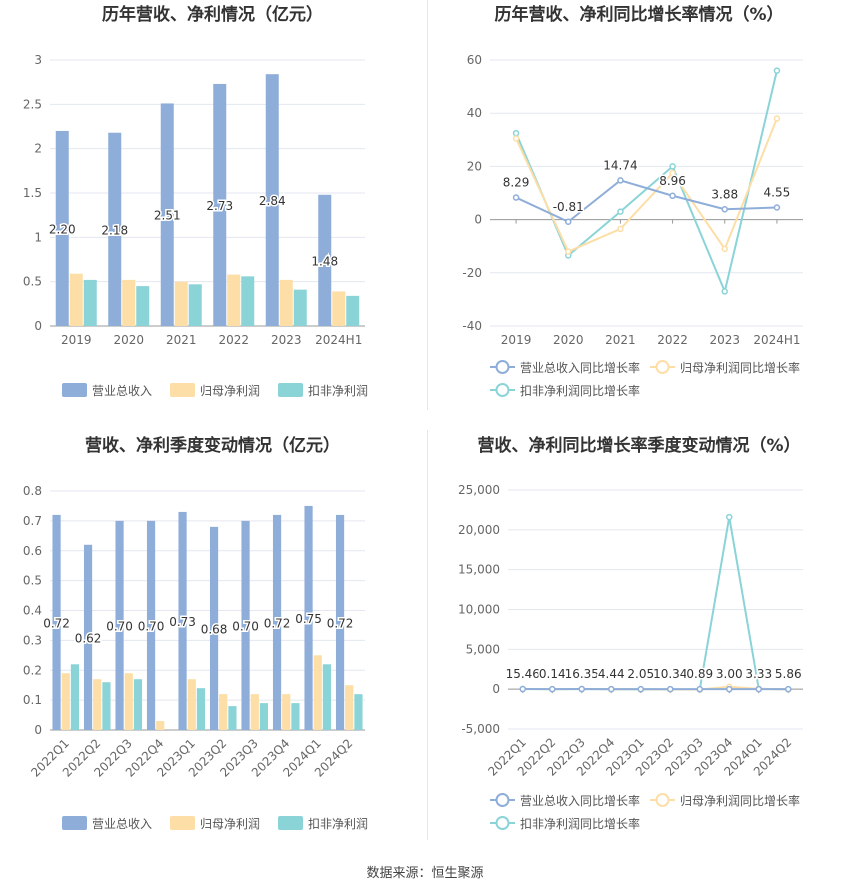 The width and height of the screenshot is (850, 891). I want to click on data-label: 3.33, so click(758, 674).